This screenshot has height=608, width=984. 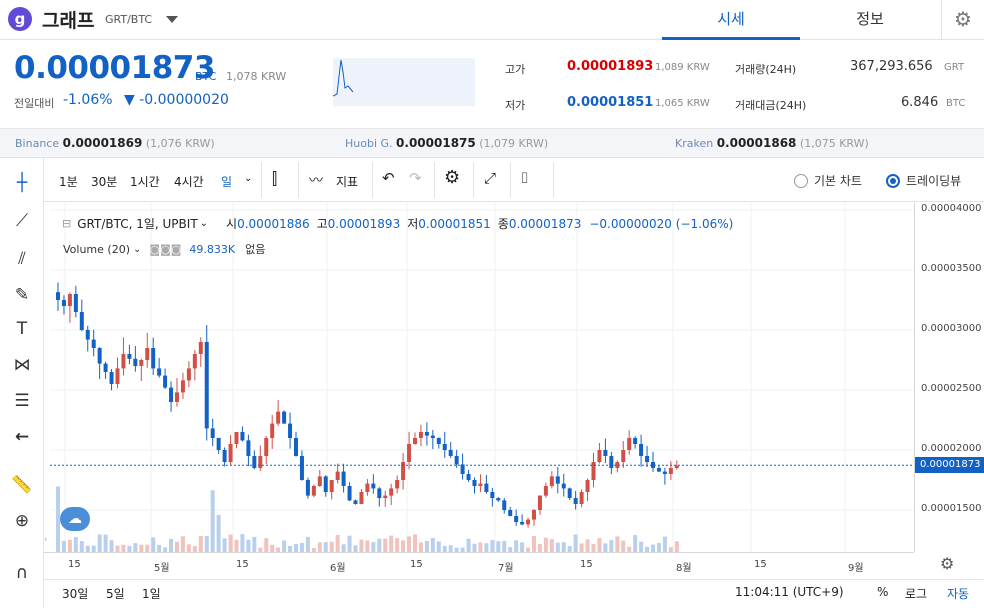 What do you see at coordinates (891, 66) in the screenshot?
I see `volume-value: 367,293.656` at bounding box center [891, 66].